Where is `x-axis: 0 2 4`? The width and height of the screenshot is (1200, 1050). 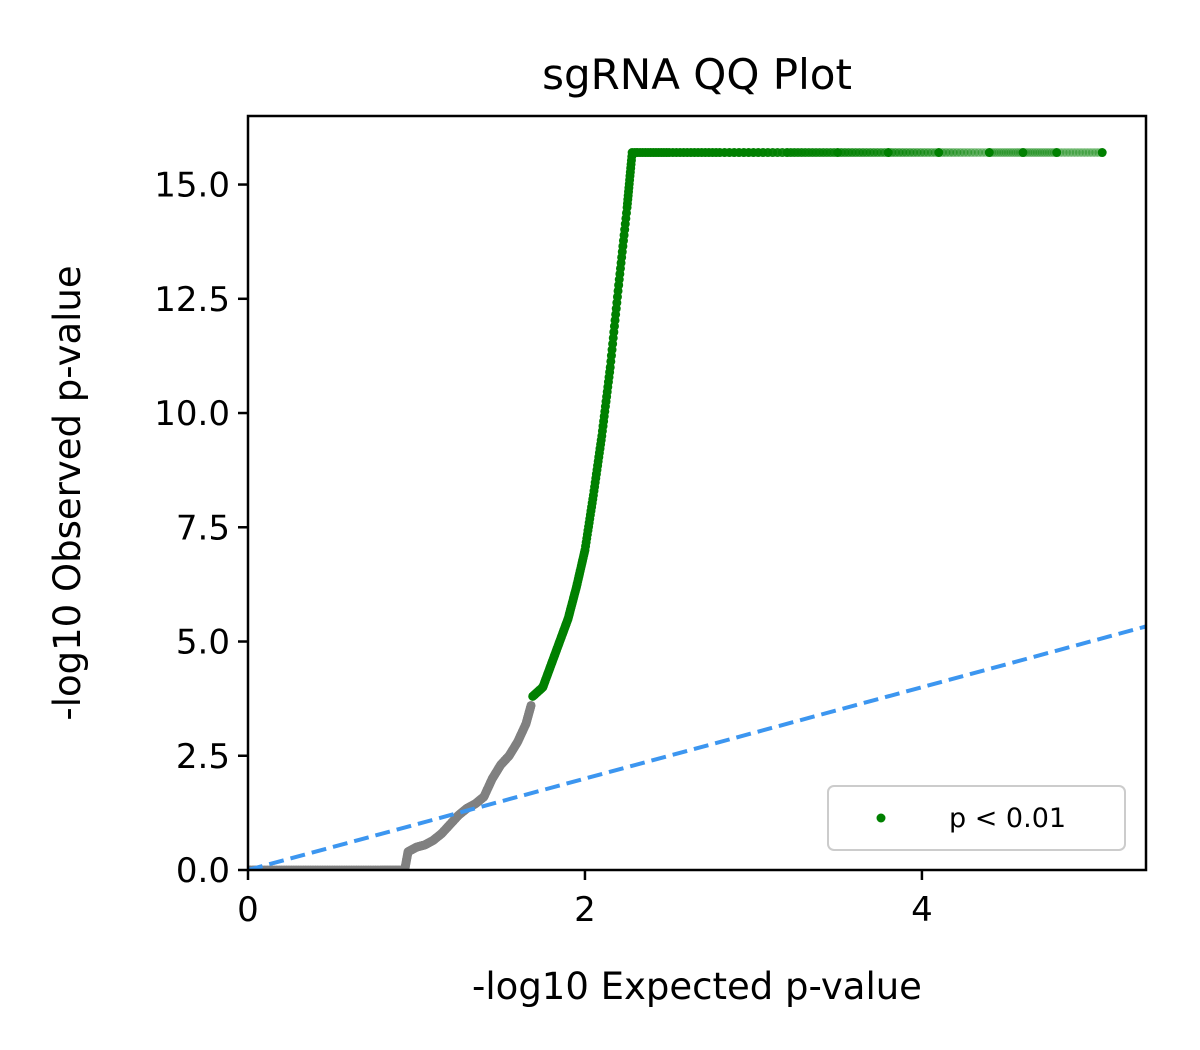
x-axis: 0 2 4 is located at coordinates (585, 900).